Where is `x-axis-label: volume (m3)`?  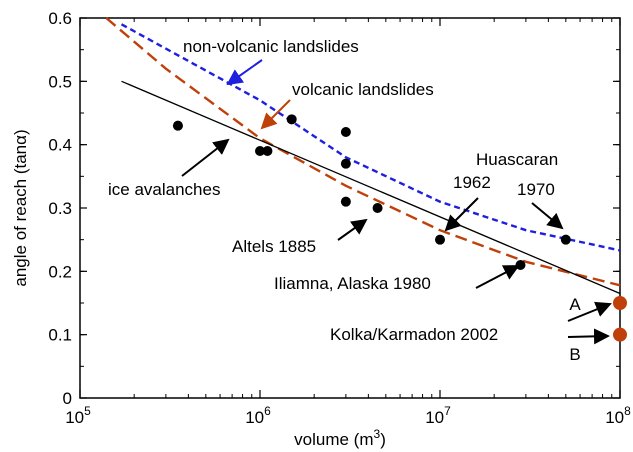
x-axis-label: volume (m3) is located at coordinates (340, 438).